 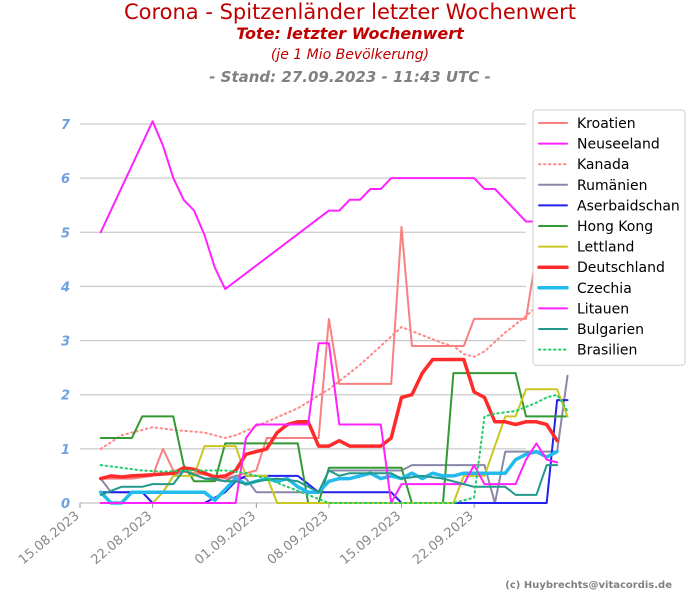 What do you see at coordinates (615, 227) in the screenshot?
I see `legend-label: Hong Kong` at bounding box center [615, 227].